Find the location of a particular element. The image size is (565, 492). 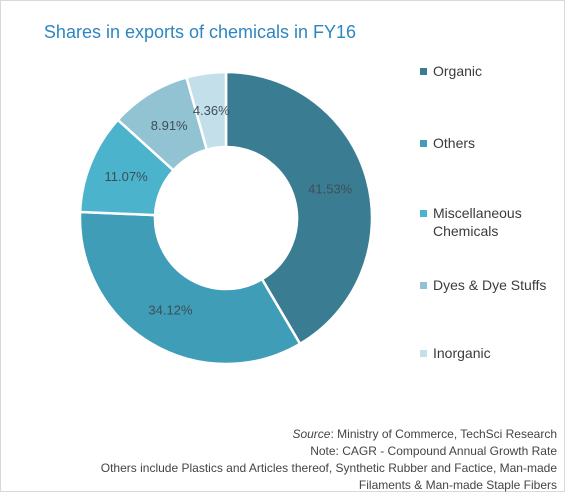

slice-label: 4.36% is located at coordinates (211, 110).